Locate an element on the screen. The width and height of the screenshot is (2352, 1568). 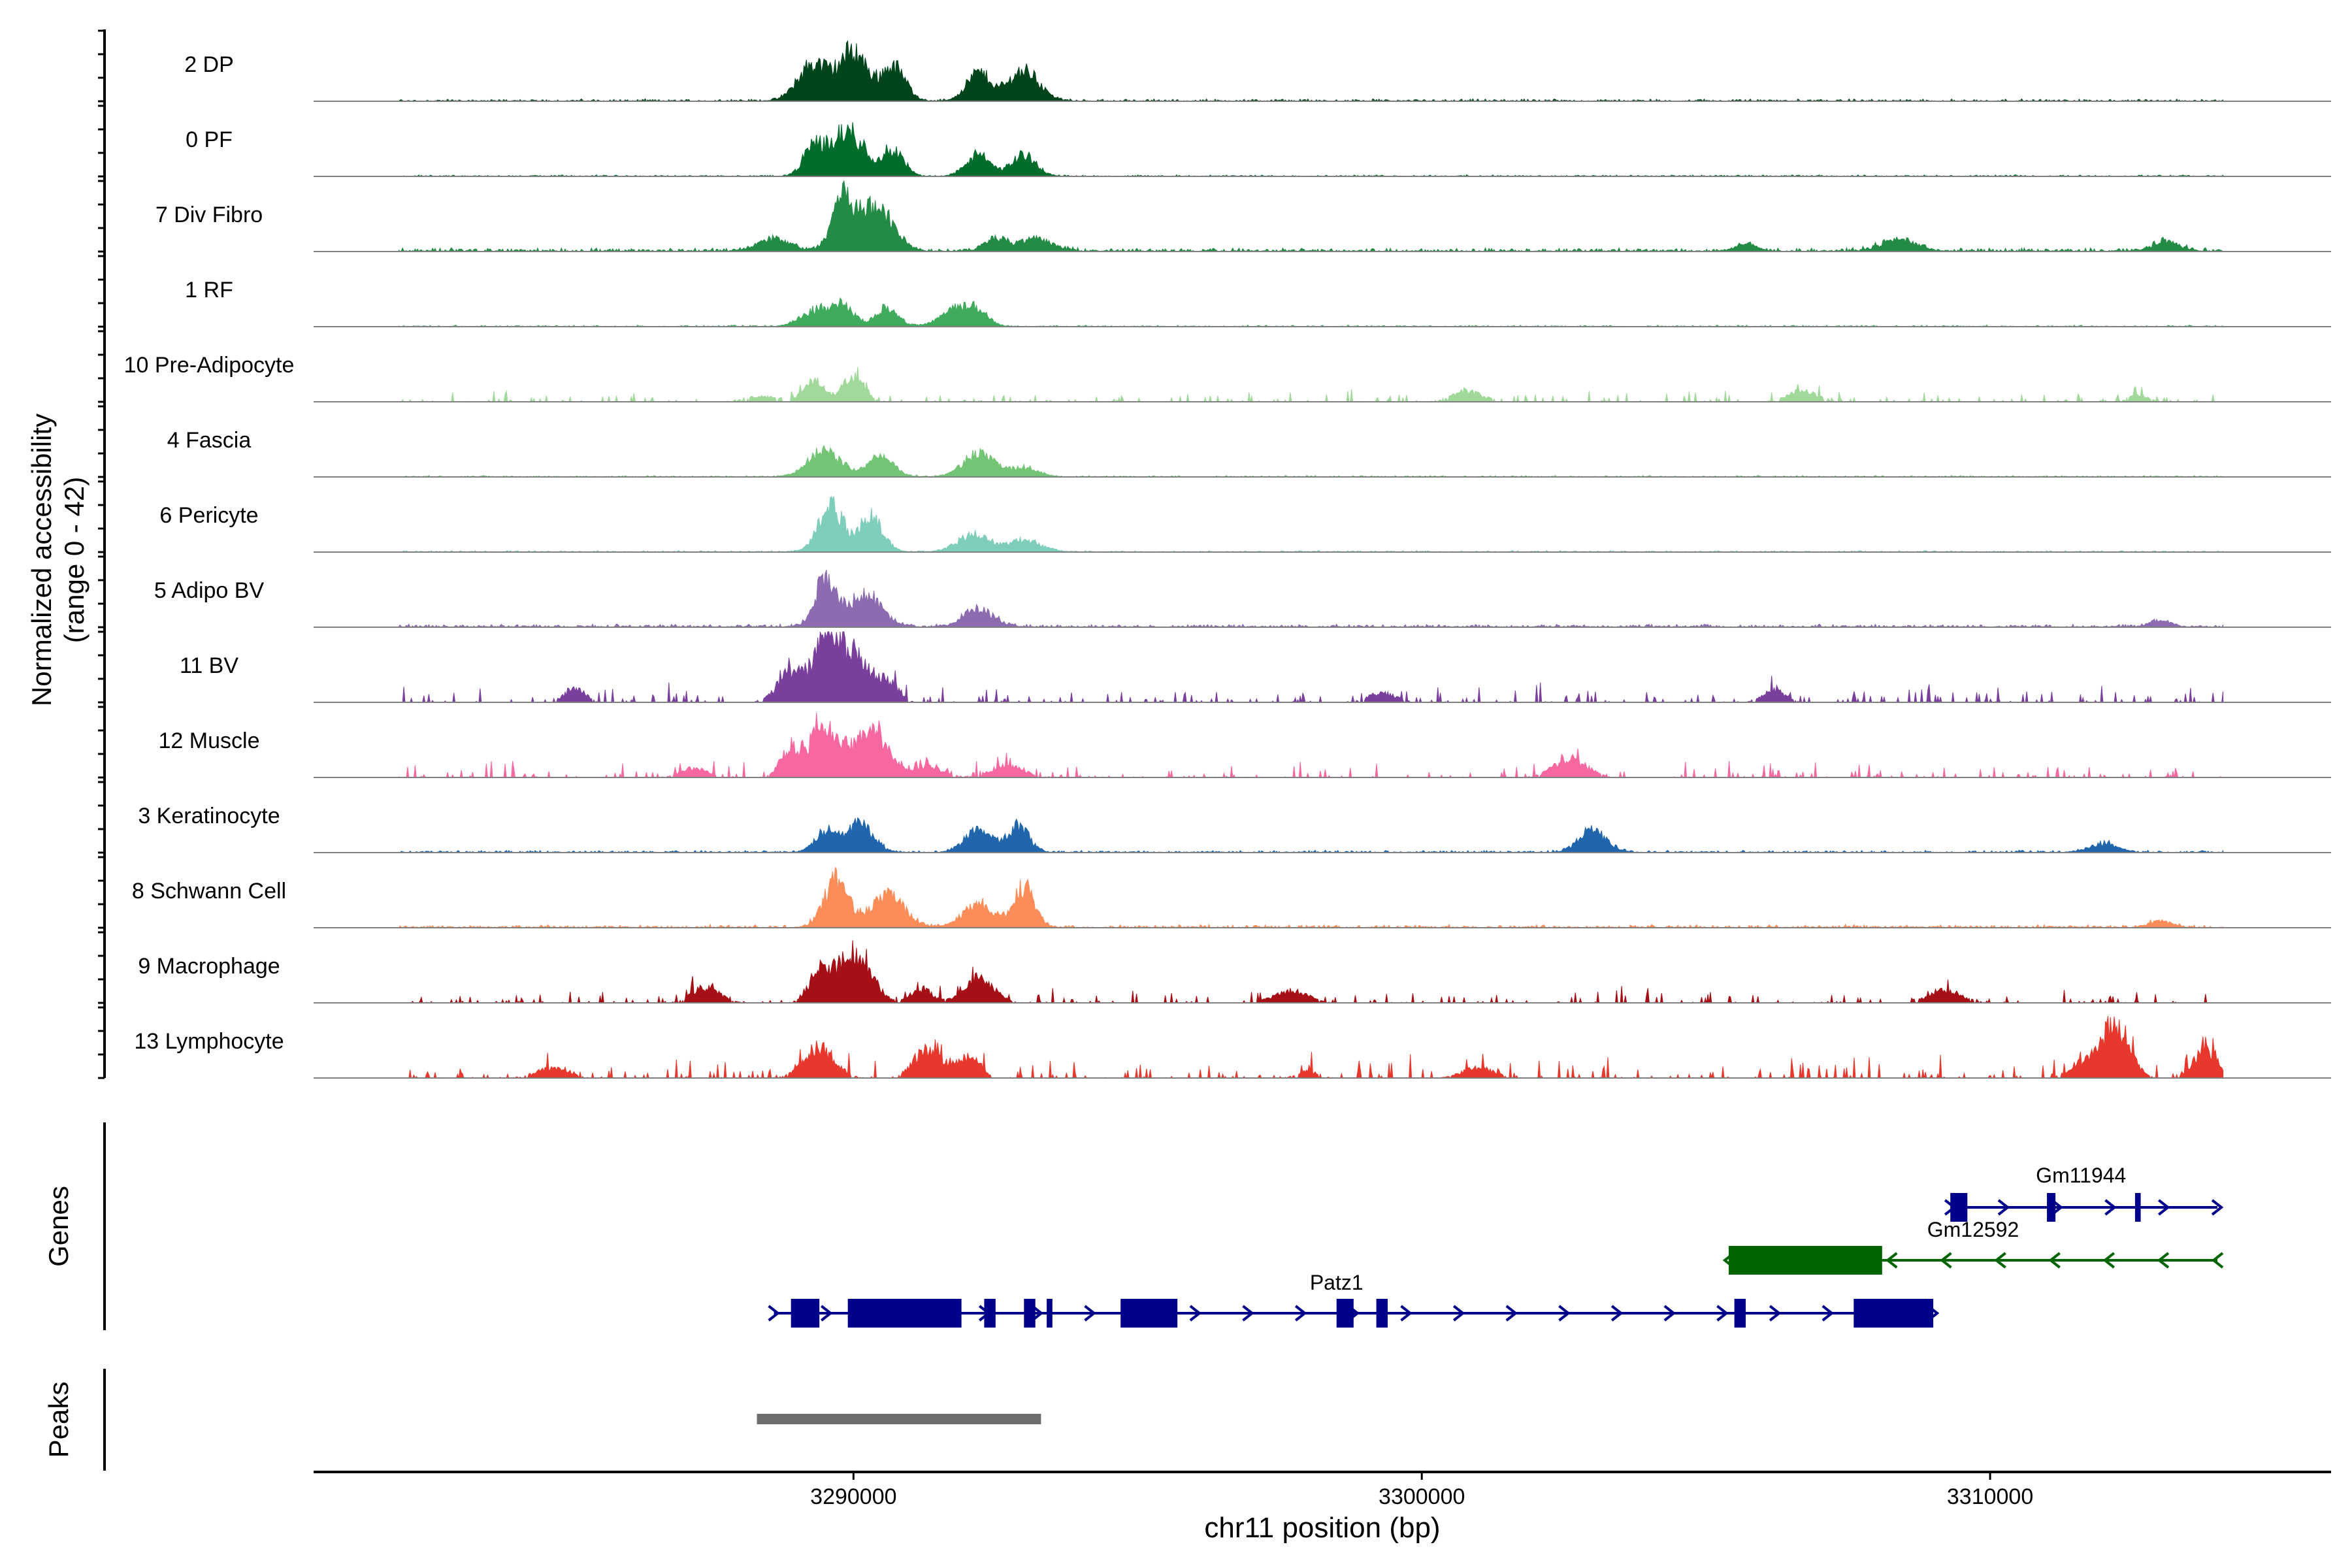
gene-gm12592: Gm12592 is located at coordinates (1973, 1246).